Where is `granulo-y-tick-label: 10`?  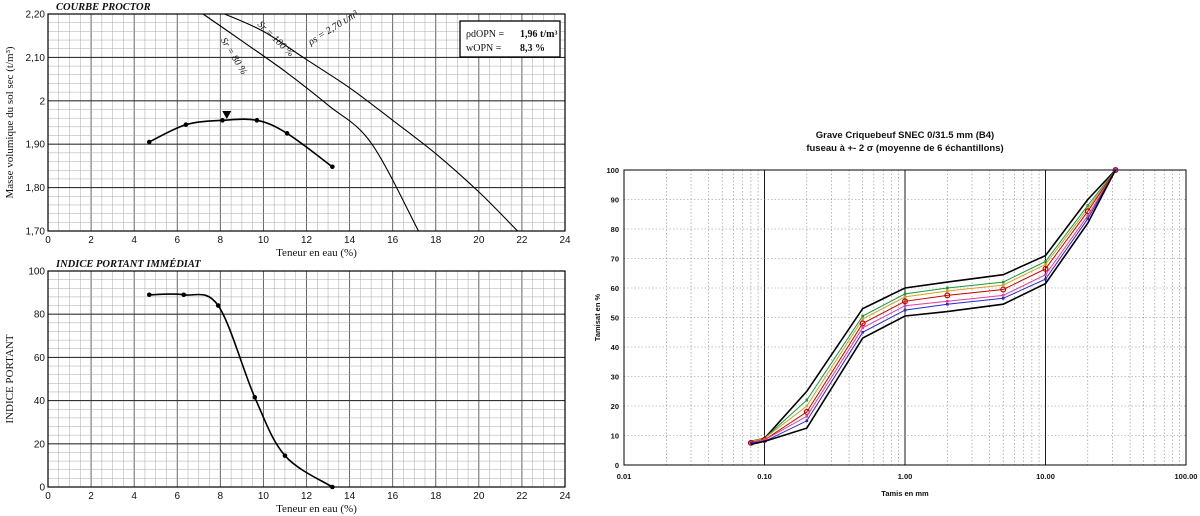
granulo-y-tick-label: 10 is located at coordinates (615, 435).